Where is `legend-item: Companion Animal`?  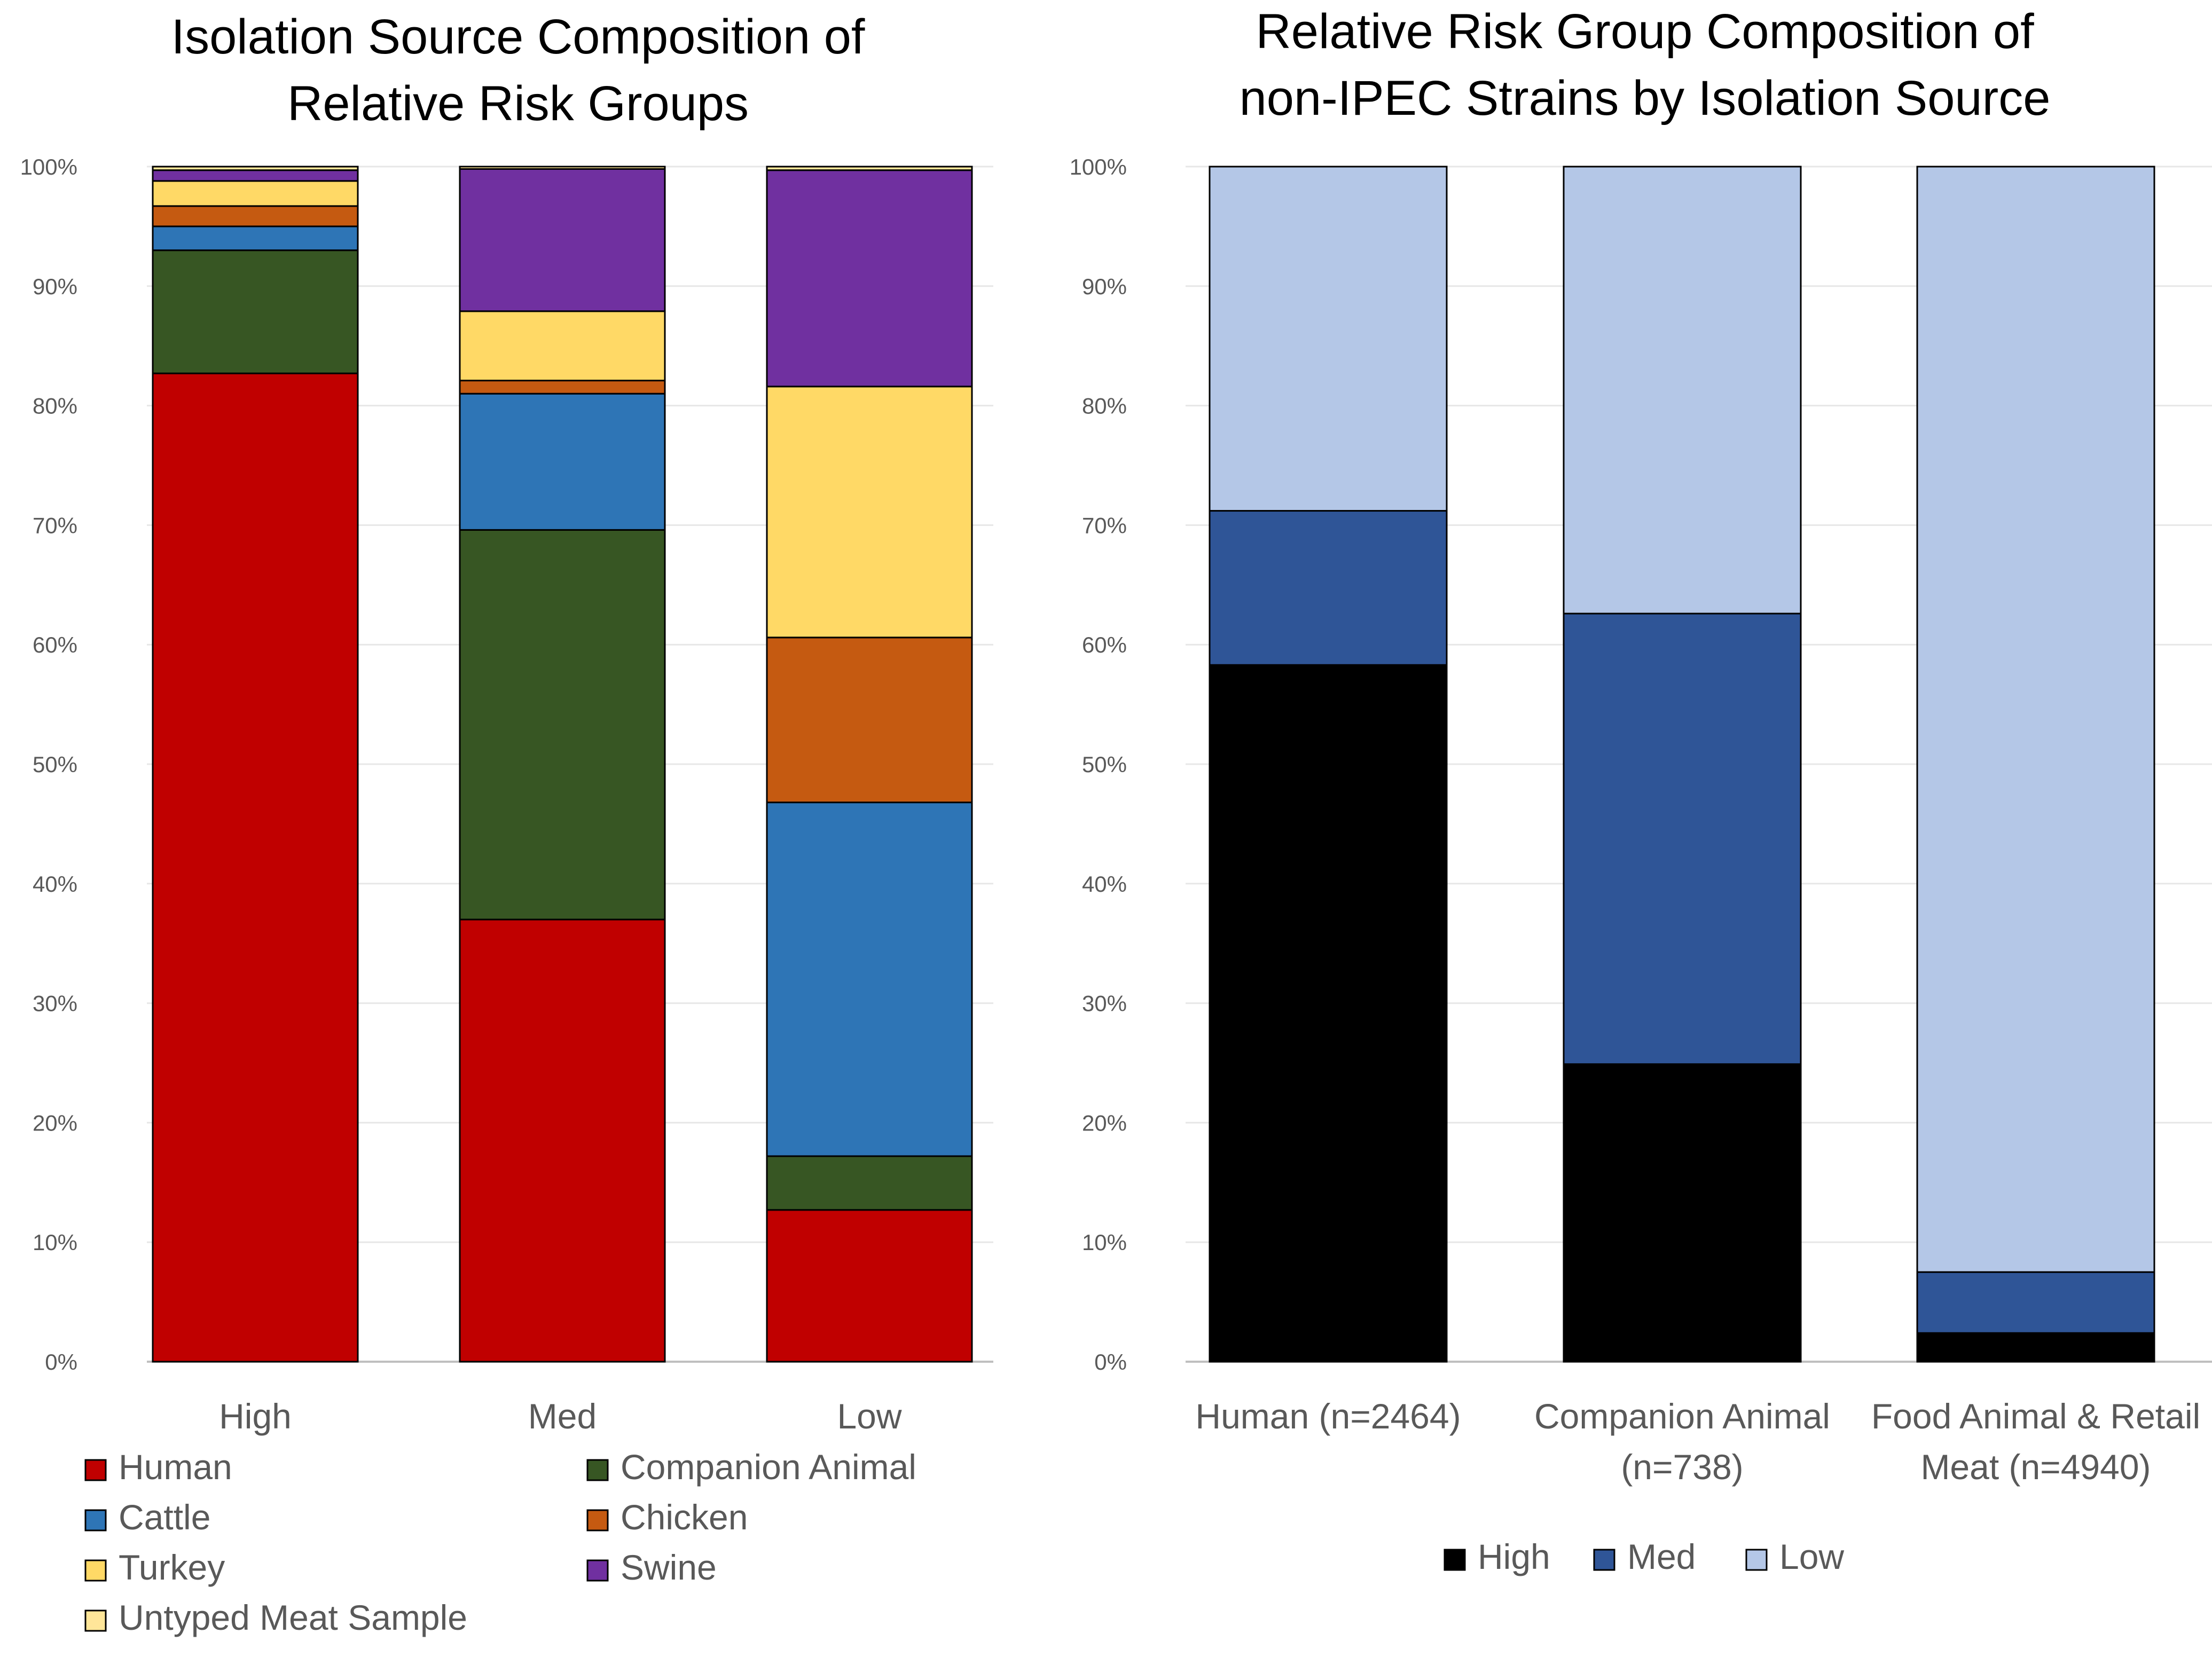
legend-item: Companion Animal is located at coordinates (751, 1467).